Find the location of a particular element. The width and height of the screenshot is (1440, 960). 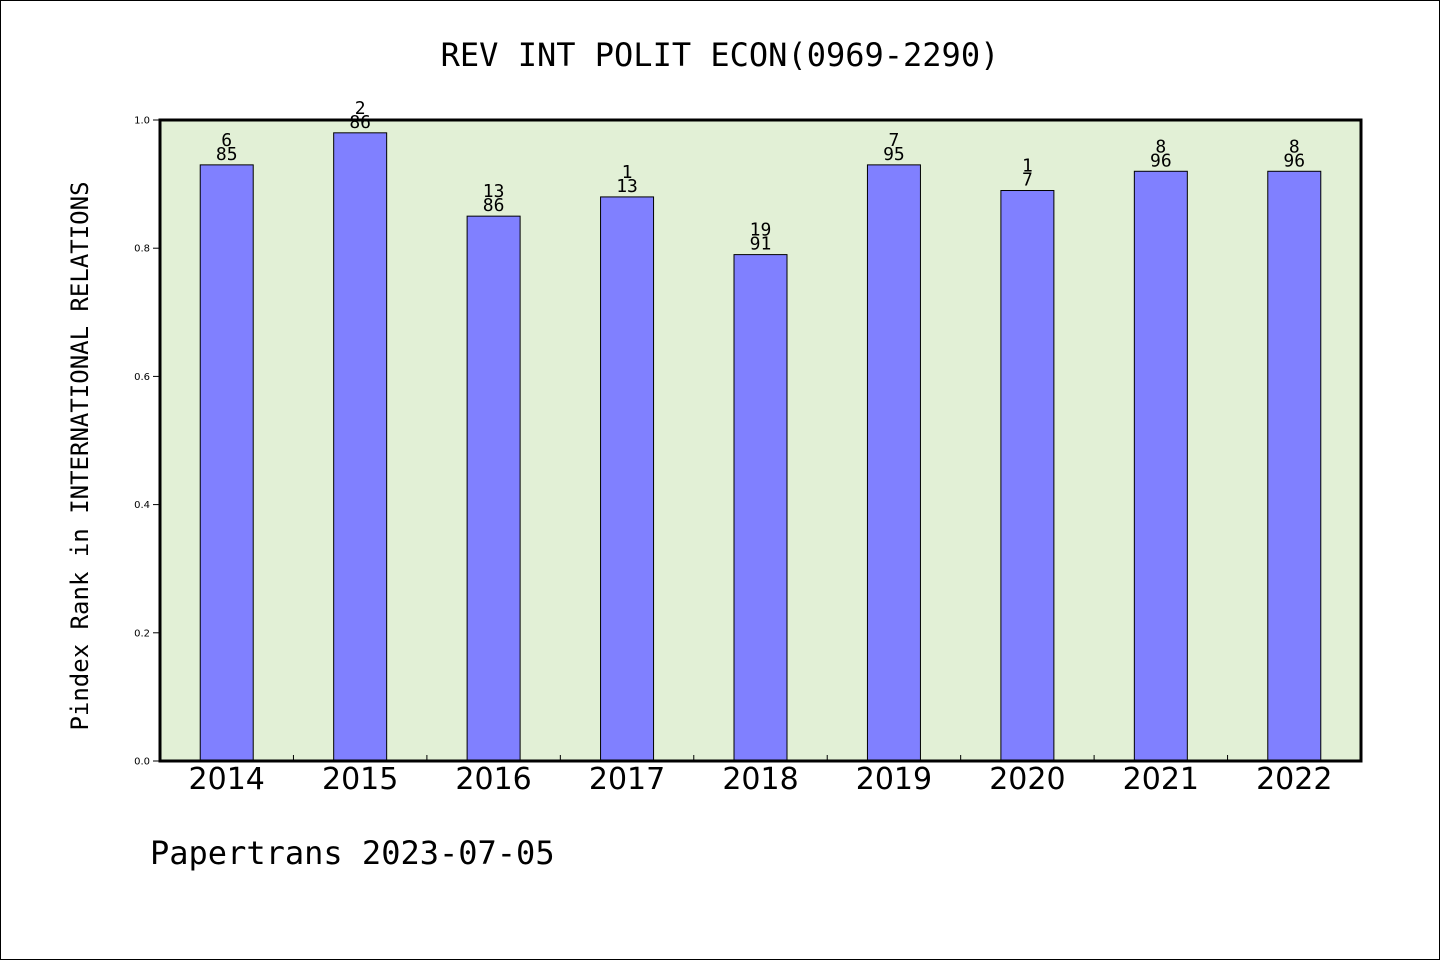

x-tick-label: 2018 is located at coordinates (760, 779).